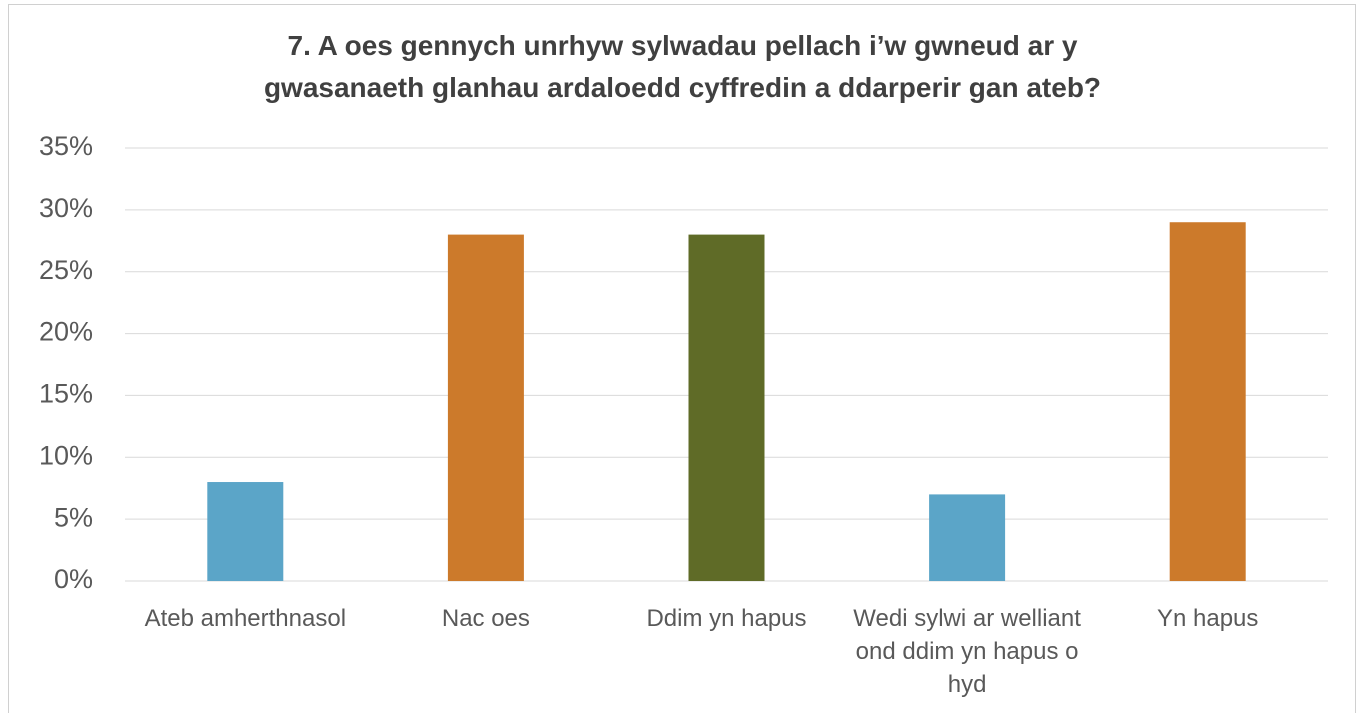 The width and height of the screenshot is (1365, 713). What do you see at coordinates (66, 270) in the screenshot?
I see `y-tick-label: 25%` at bounding box center [66, 270].